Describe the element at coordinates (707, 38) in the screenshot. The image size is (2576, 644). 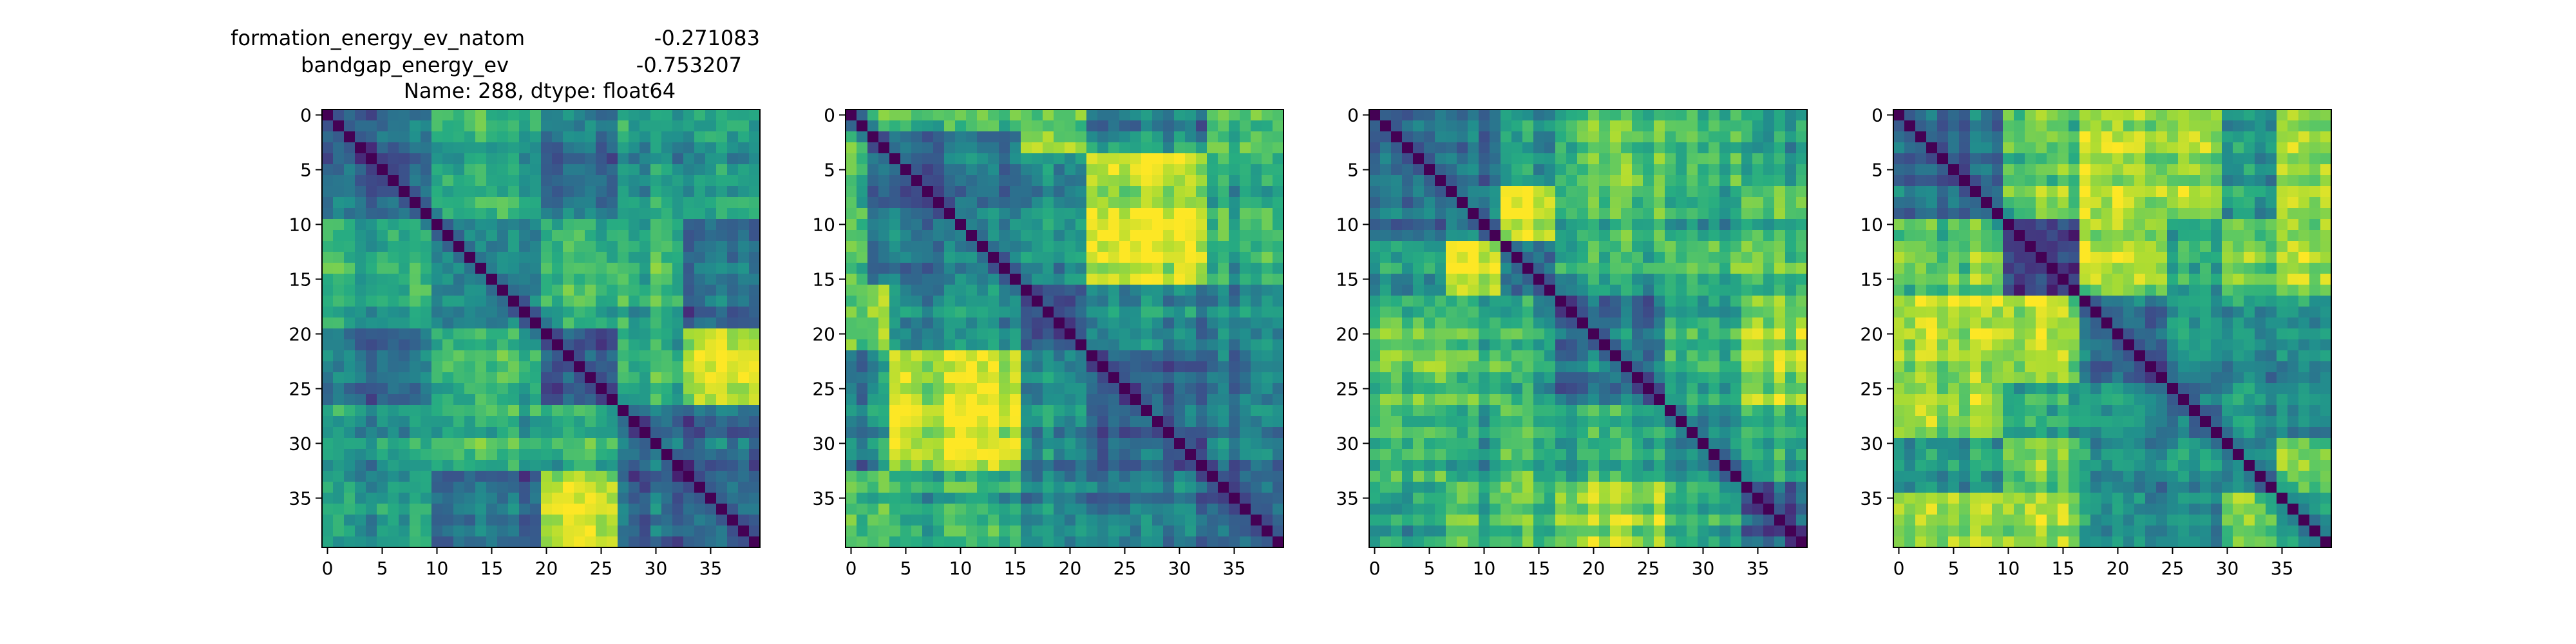
I see `title-line-1-value: -0.271083` at that location.